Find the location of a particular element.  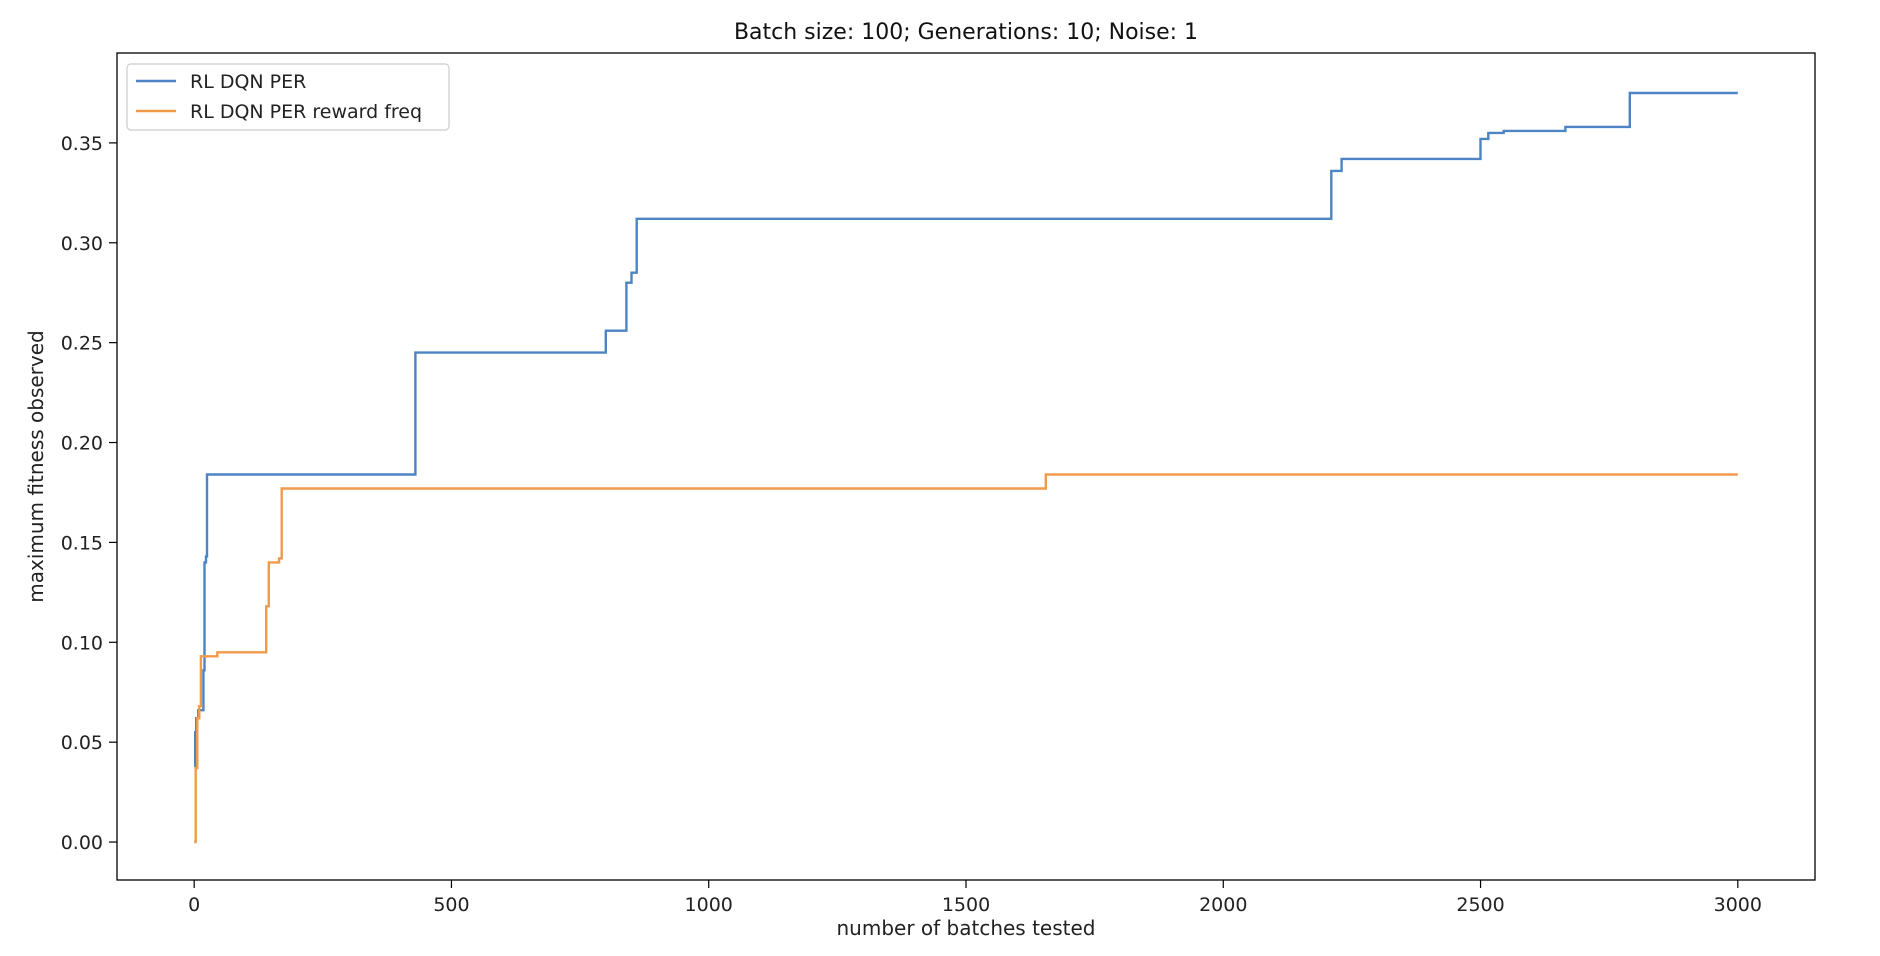

legend-label: RL DQN PER reward freq is located at coordinates (306, 112).